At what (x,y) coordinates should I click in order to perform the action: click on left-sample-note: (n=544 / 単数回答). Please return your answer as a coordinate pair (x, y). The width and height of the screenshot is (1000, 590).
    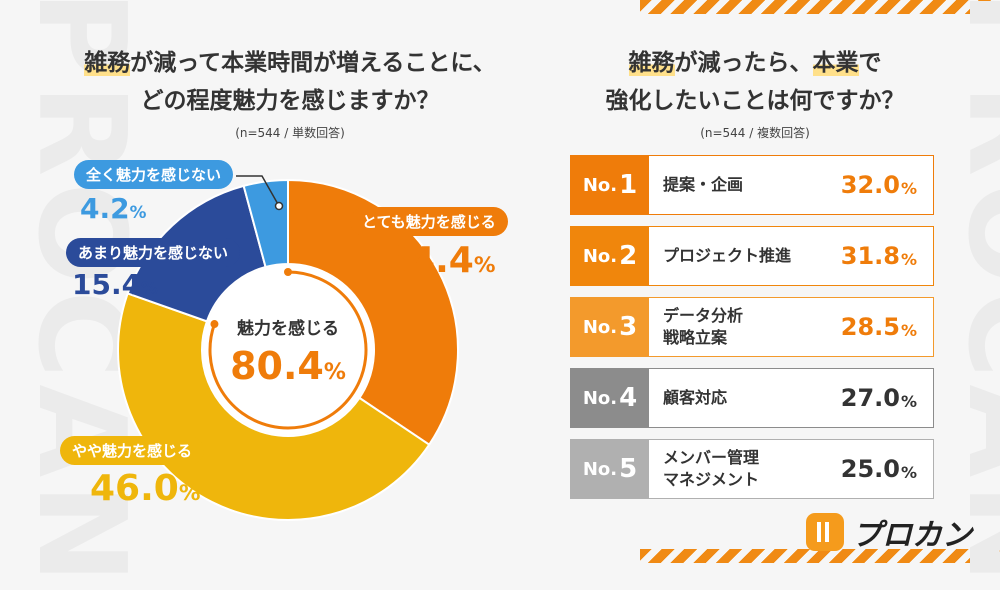
    Looking at the image, I should click on (290, 133).